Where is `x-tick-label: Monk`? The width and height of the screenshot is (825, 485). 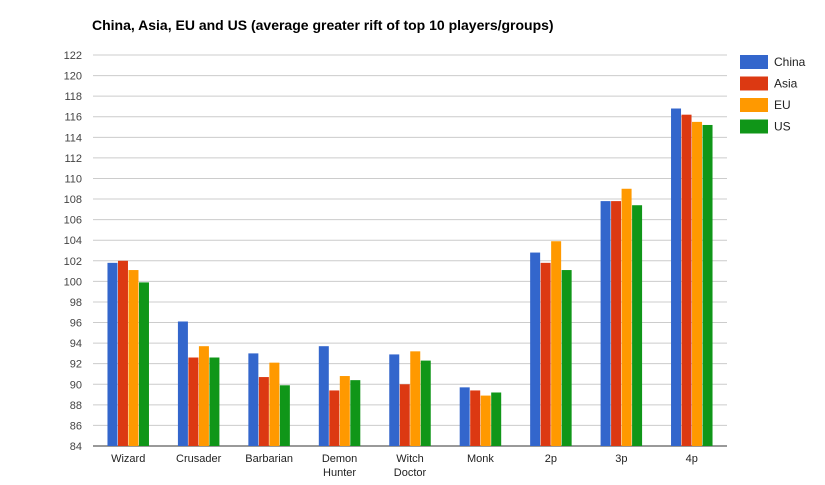 x-tick-label: Monk is located at coordinates (480, 459).